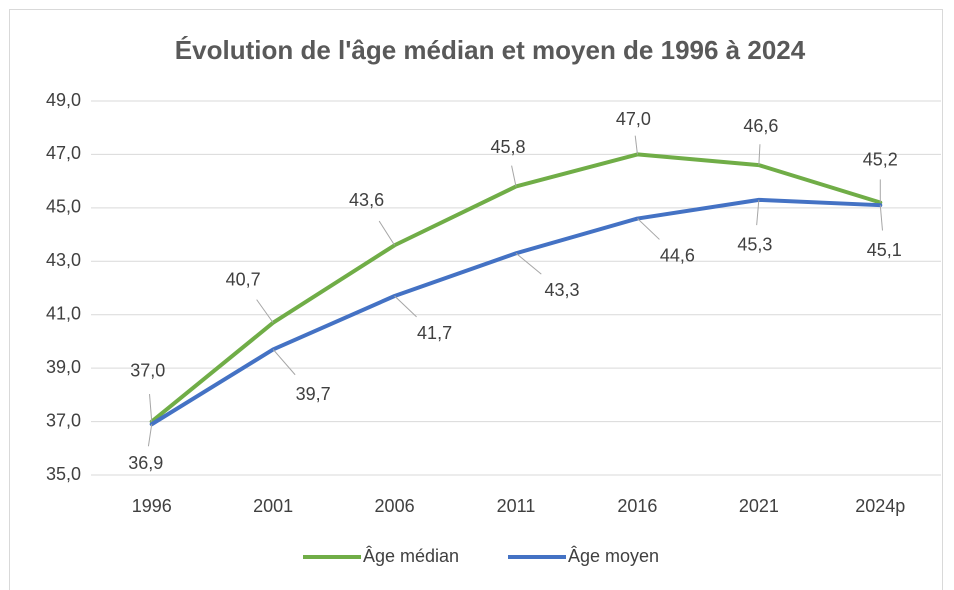 The height and width of the screenshot is (590, 954). I want to click on data-label: 44,6, so click(677, 255).